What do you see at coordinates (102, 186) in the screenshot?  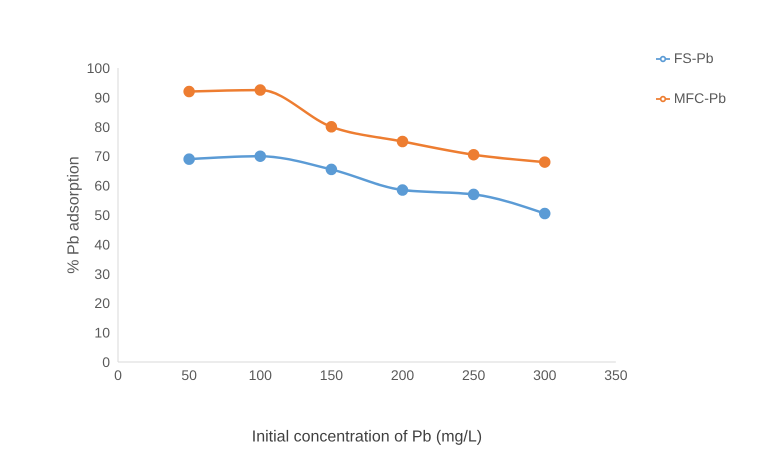 I see `y-tick-label: 60` at bounding box center [102, 186].